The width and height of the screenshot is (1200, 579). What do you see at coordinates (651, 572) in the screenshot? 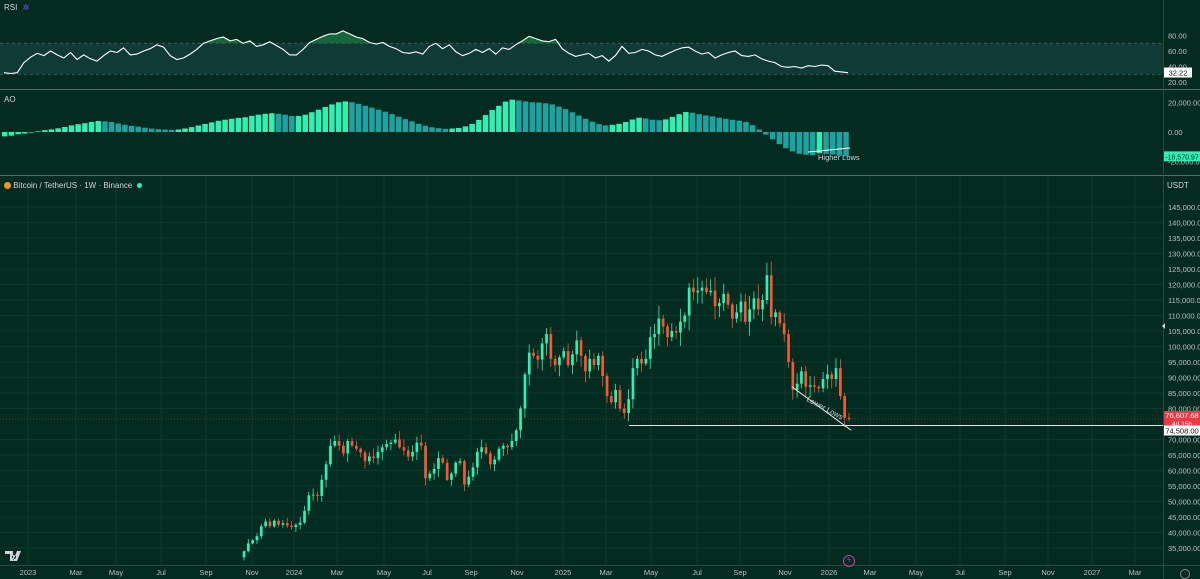
I see `time-axis-label: May` at bounding box center [651, 572].